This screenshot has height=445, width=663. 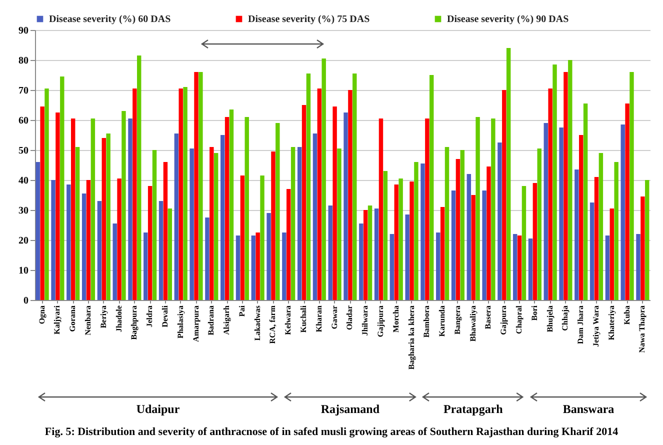 I want to click on x-tick-label: Oladar, so click(x=349, y=317).